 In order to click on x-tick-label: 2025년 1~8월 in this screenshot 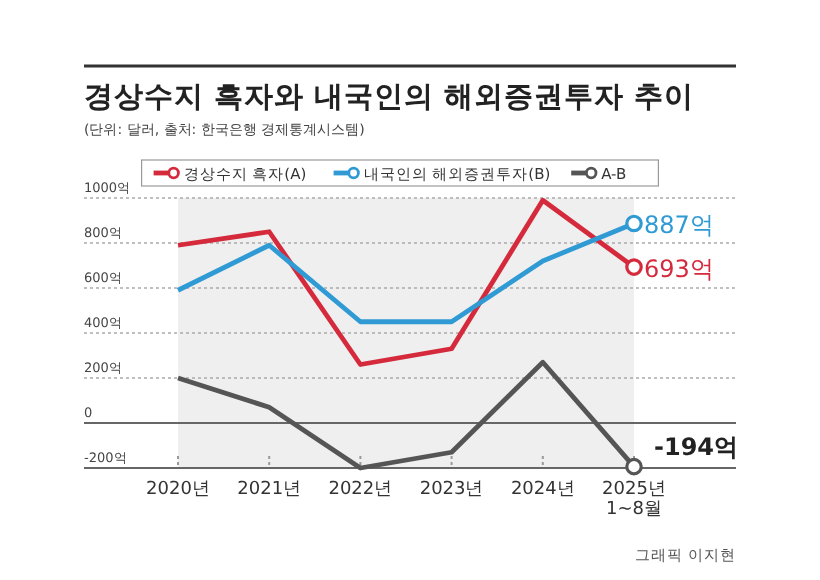, I will do `click(634, 500)`.